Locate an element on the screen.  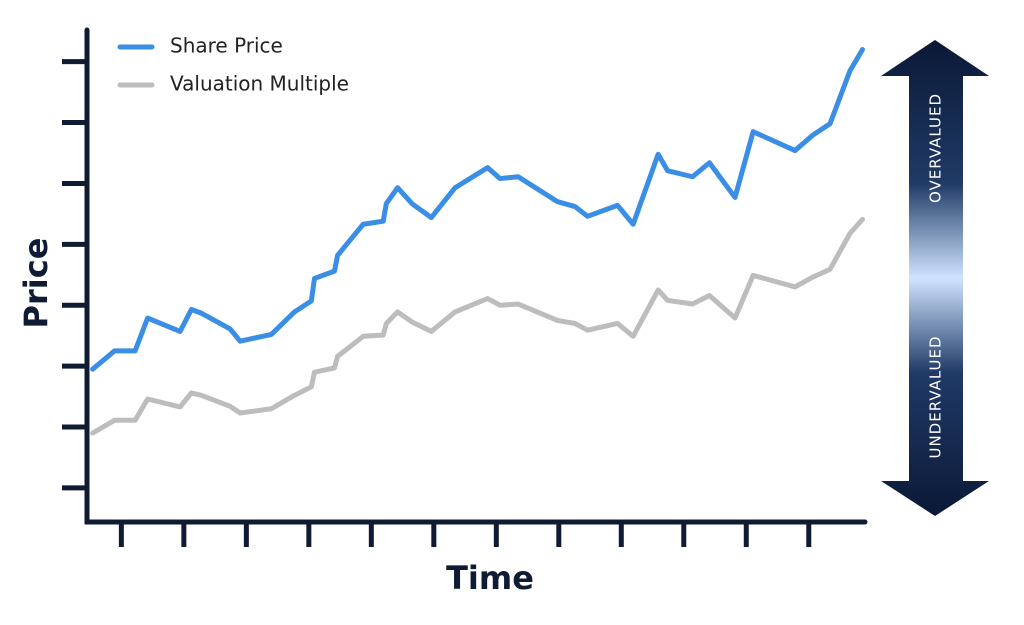
overvalued-label: OVERVALUED is located at coordinates (936, 148).